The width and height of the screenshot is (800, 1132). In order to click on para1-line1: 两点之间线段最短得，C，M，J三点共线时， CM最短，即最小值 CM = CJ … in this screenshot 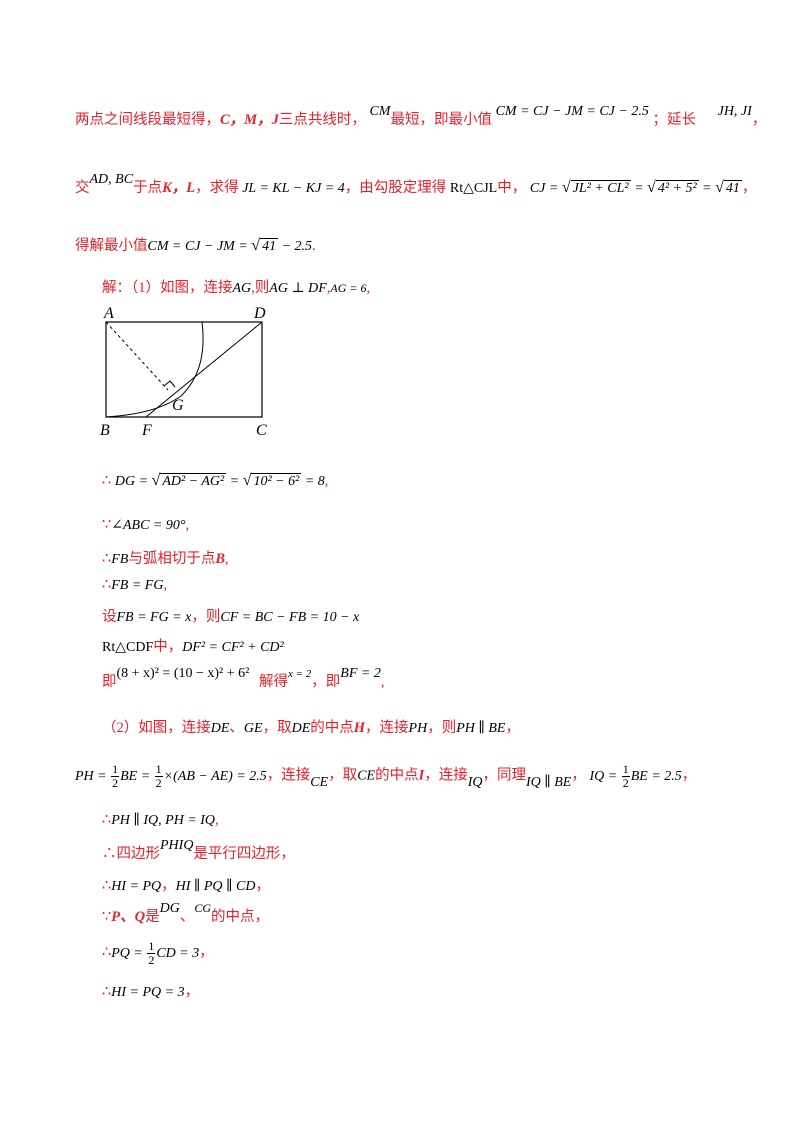, I will do `click(421, 116)`.